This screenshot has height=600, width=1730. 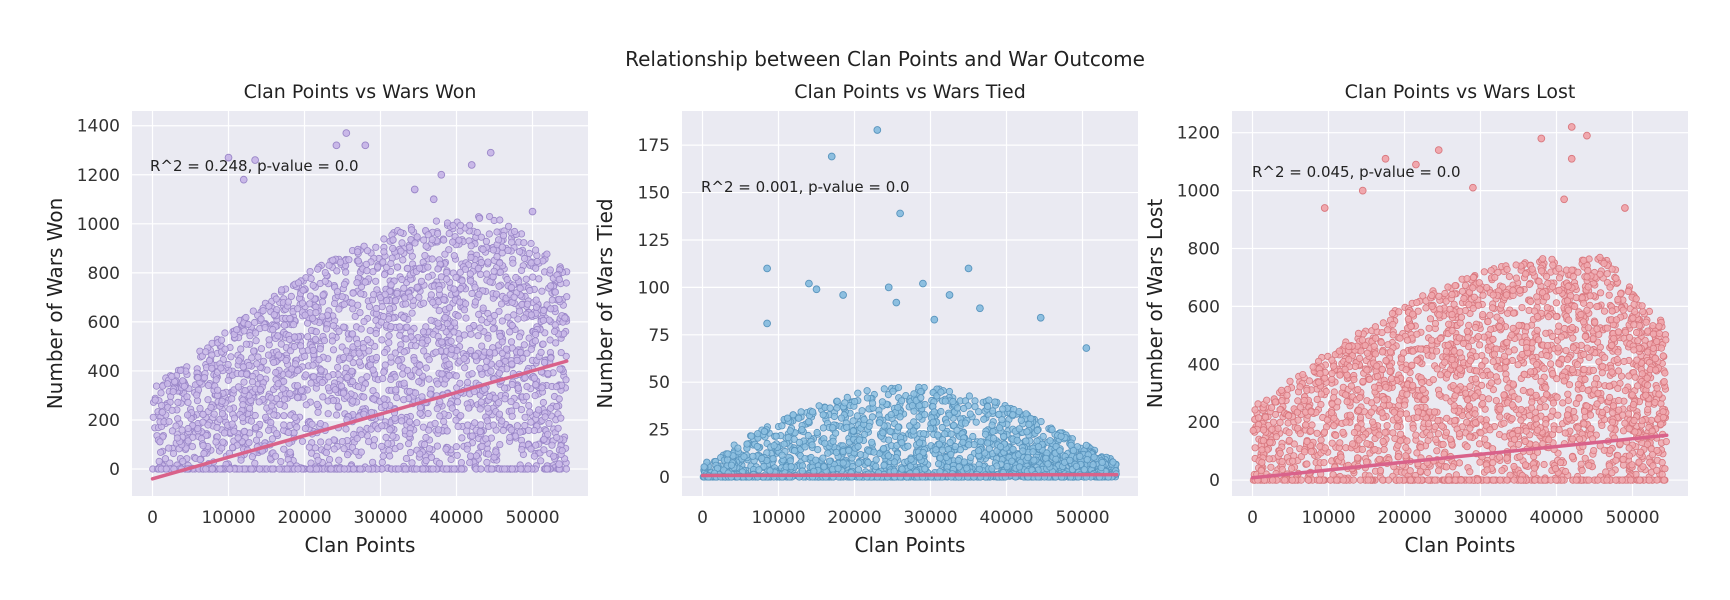 What do you see at coordinates (380, 518) in the screenshot?
I see `x-tick-label: 30000` at bounding box center [380, 518].